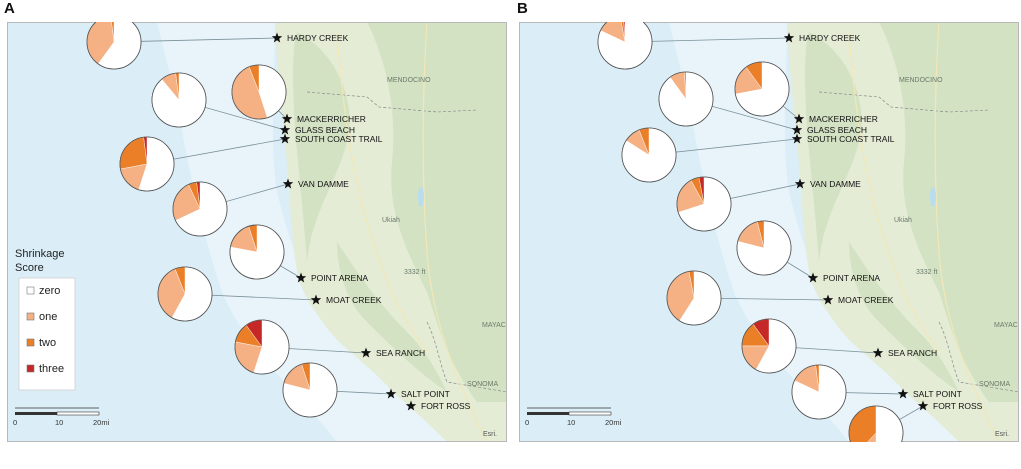  What do you see at coordinates (482, 384) in the screenshot?
I see `map-place-label: SONOMA` at bounding box center [482, 384].